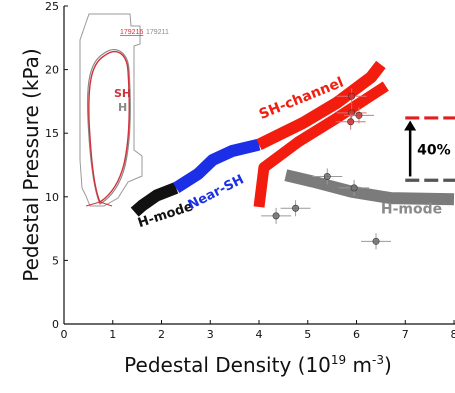 This screenshot has height=393, width=455. I want to click on x-axis-title-exp1: 19, so click(338, 360).